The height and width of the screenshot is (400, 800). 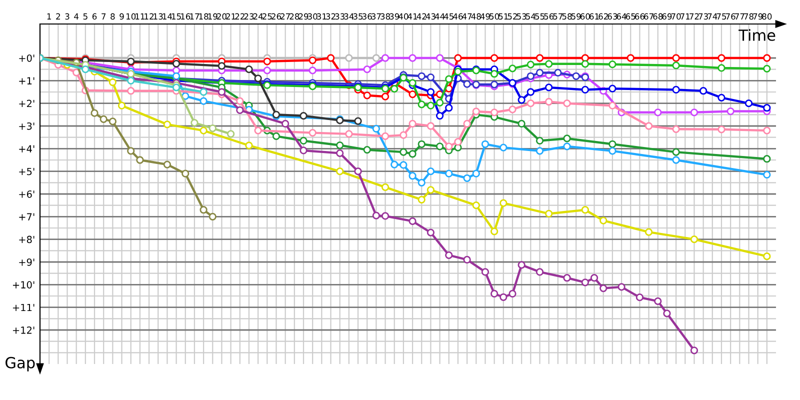 What do you see at coordinates (104, 16) in the screenshot?
I see `x-tick-label: 7` at bounding box center [104, 16].